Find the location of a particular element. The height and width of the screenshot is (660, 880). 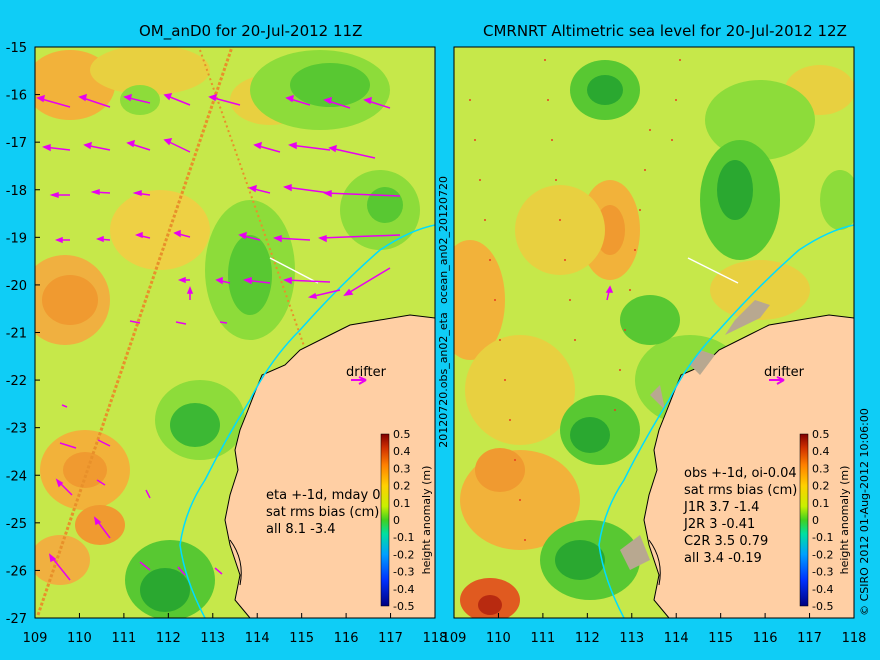

svg-text: eta +-1d, mday 0 is located at coordinates (323, 495).